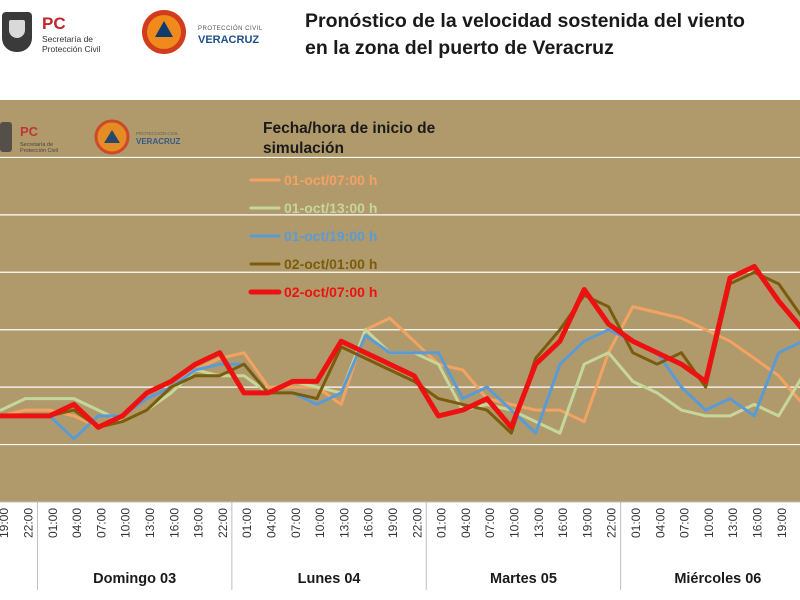 Image resolution: width=800 pixels, height=600 pixels. What do you see at coordinates (164, 32) in the screenshot?
I see `civil-protection-triangle-icon` at bounding box center [164, 32].